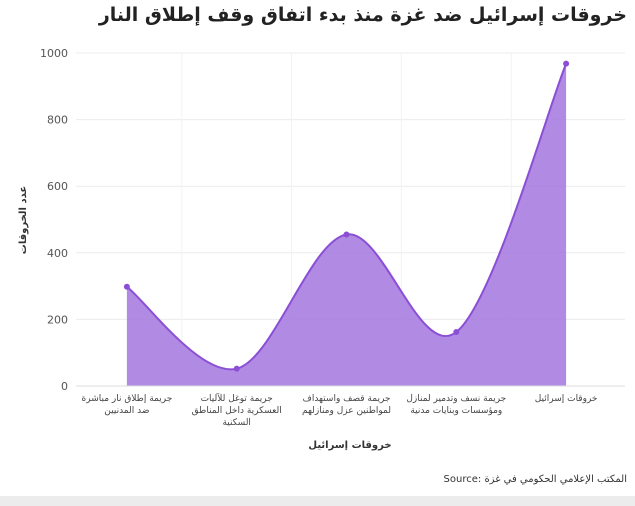  Describe the element at coordinates (23, 220) in the screenshot. I see `y-axis-title: عدد الخروقات` at that location.